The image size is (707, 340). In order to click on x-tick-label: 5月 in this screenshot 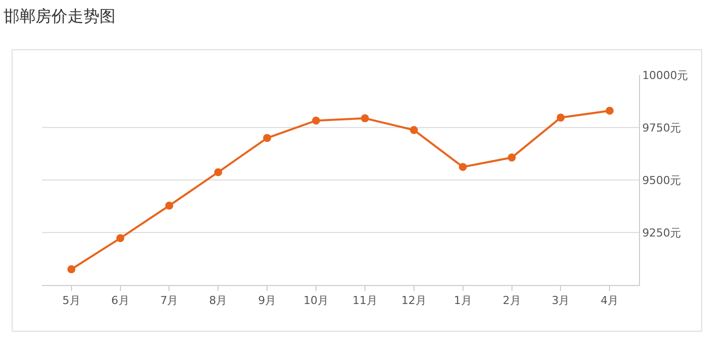, I will do `click(71, 301)`.